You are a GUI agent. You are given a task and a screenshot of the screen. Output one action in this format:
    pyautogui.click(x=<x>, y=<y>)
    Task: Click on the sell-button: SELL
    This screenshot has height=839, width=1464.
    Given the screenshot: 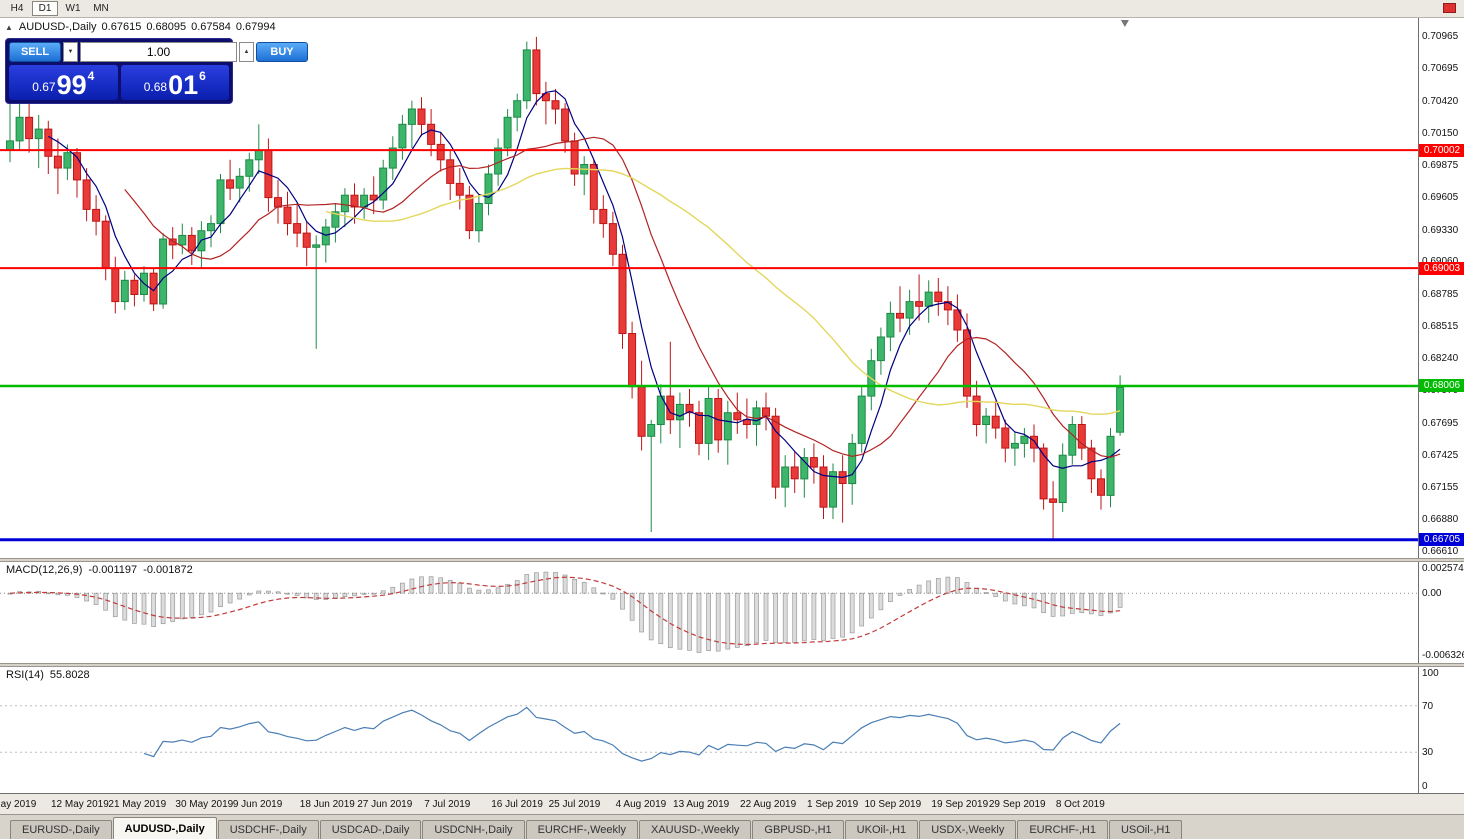 What is the action you would take?
    pyautogui.click(x=35, y=52)
    